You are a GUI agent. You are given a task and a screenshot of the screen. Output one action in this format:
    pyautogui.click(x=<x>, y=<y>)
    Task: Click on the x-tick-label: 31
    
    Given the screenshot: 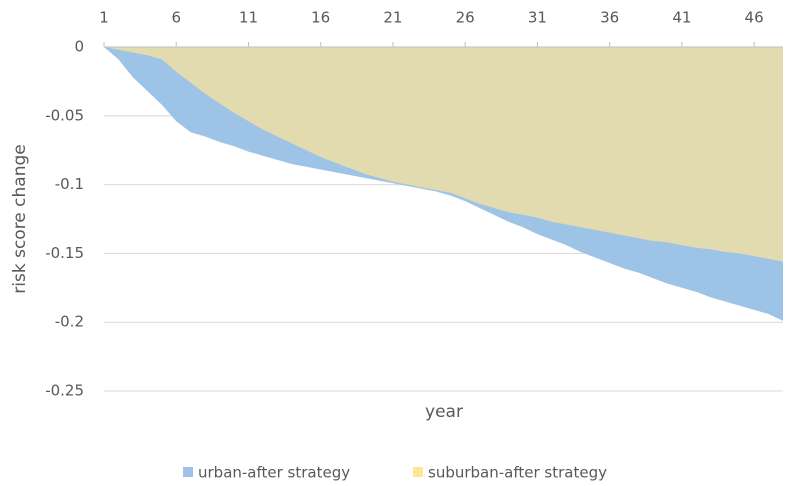 What is the action you would take?
    pyautogui.click(x=537, y=18)
    